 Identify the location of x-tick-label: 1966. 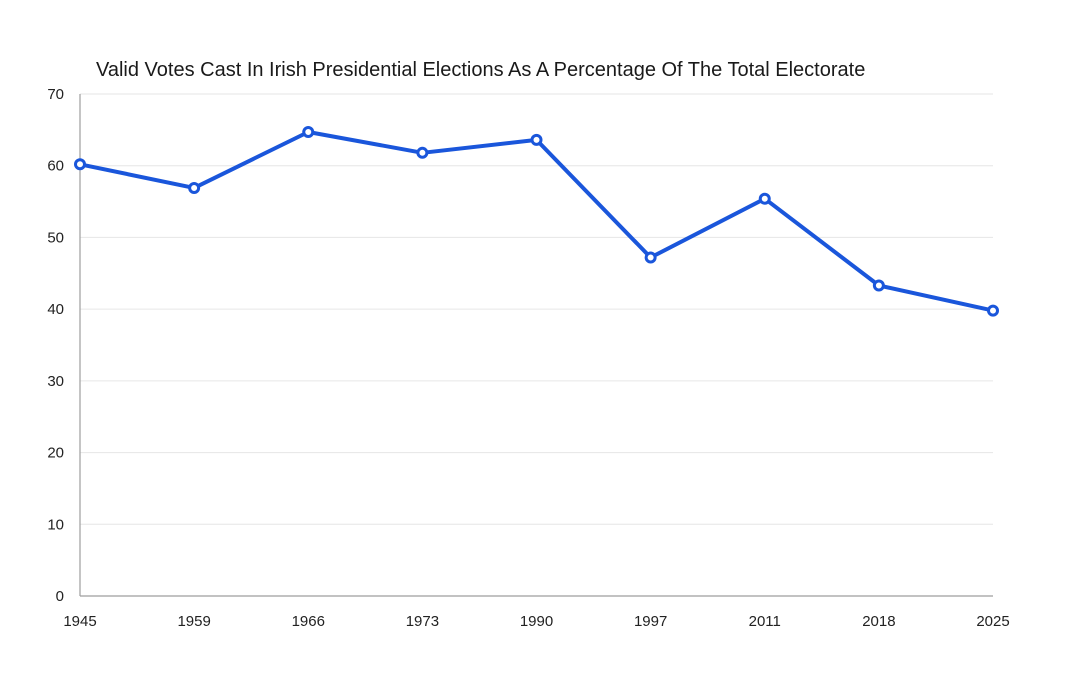
(308, 621).